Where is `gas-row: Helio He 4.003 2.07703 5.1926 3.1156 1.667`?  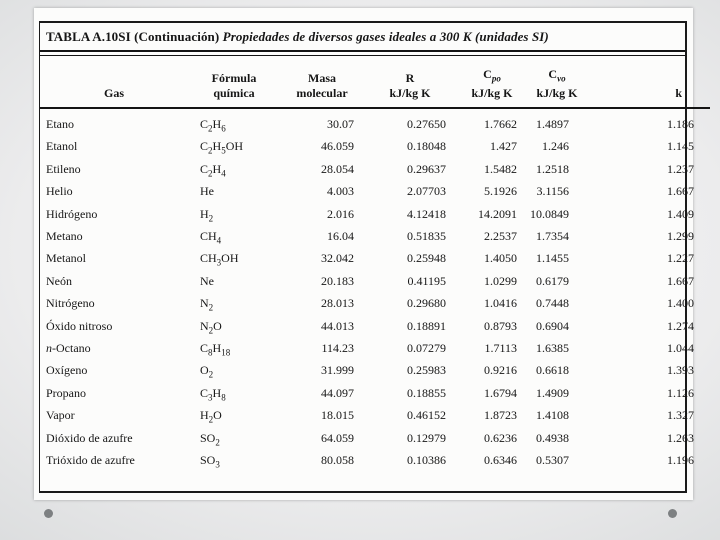
gas-row: Helio He 4.003 2.07703 5.1926 3.1156 1.667 is located at coordinates (375, 191).